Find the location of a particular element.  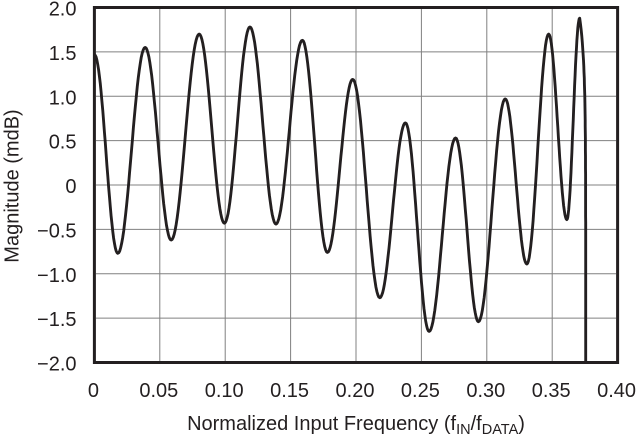

svg-text: −1.0 is located at coordinates (56, 276).